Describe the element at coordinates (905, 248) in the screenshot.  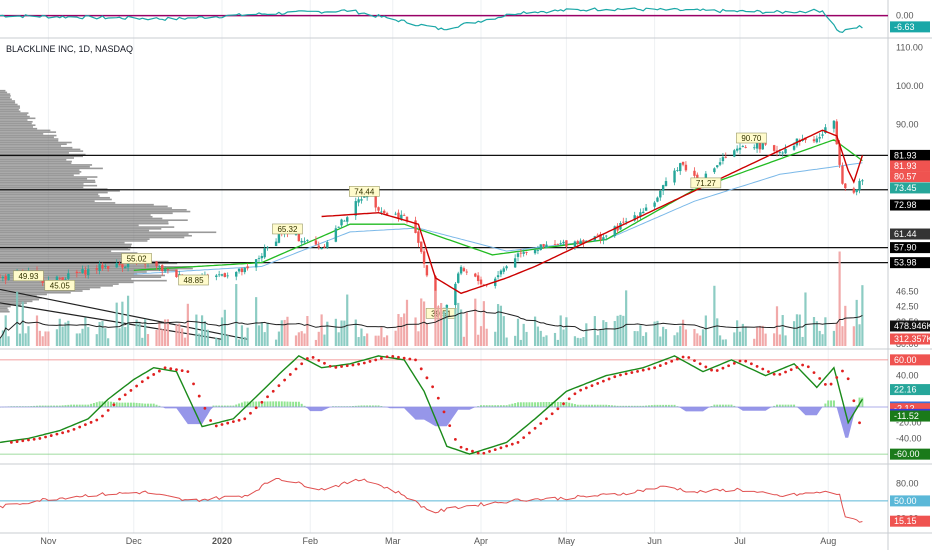
I see `price-value-tag: 57.90` at that location.